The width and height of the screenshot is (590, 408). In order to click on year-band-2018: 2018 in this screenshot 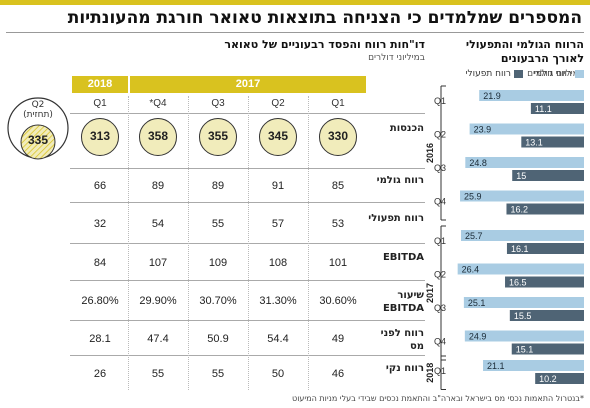, I will do `click(100, 84)`.